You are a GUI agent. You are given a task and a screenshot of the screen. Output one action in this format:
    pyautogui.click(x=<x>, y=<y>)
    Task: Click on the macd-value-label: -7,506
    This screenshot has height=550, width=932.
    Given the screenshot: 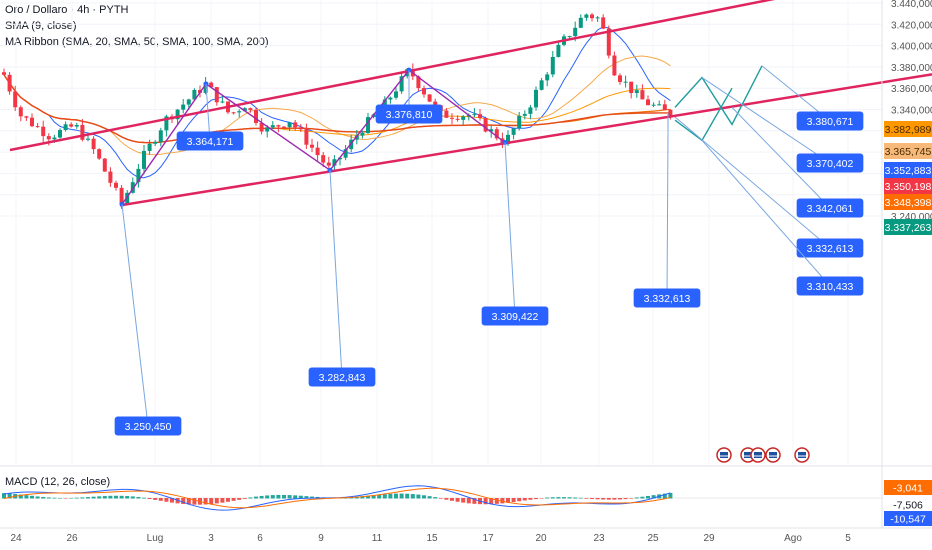 What is the action you would take?
    pyautogui.click(x=908, y=506)
    